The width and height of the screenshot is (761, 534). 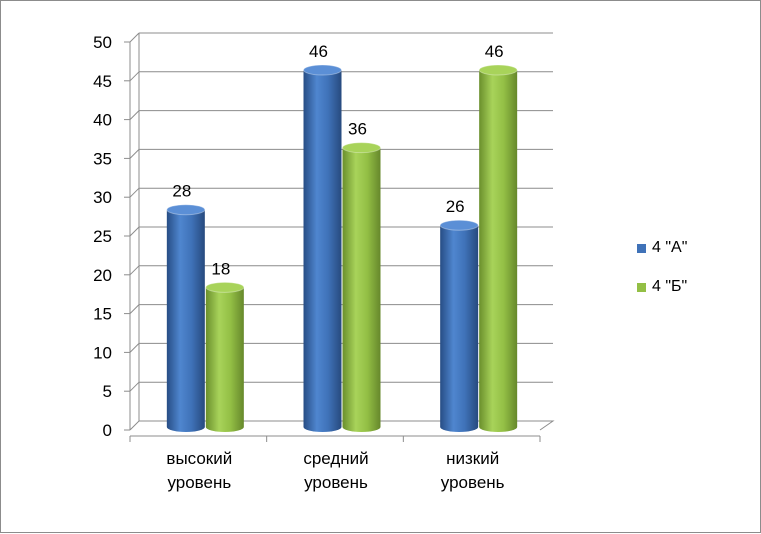 I want to click on legend-item-series-1: 4 "А", so click(x=662, y=248).